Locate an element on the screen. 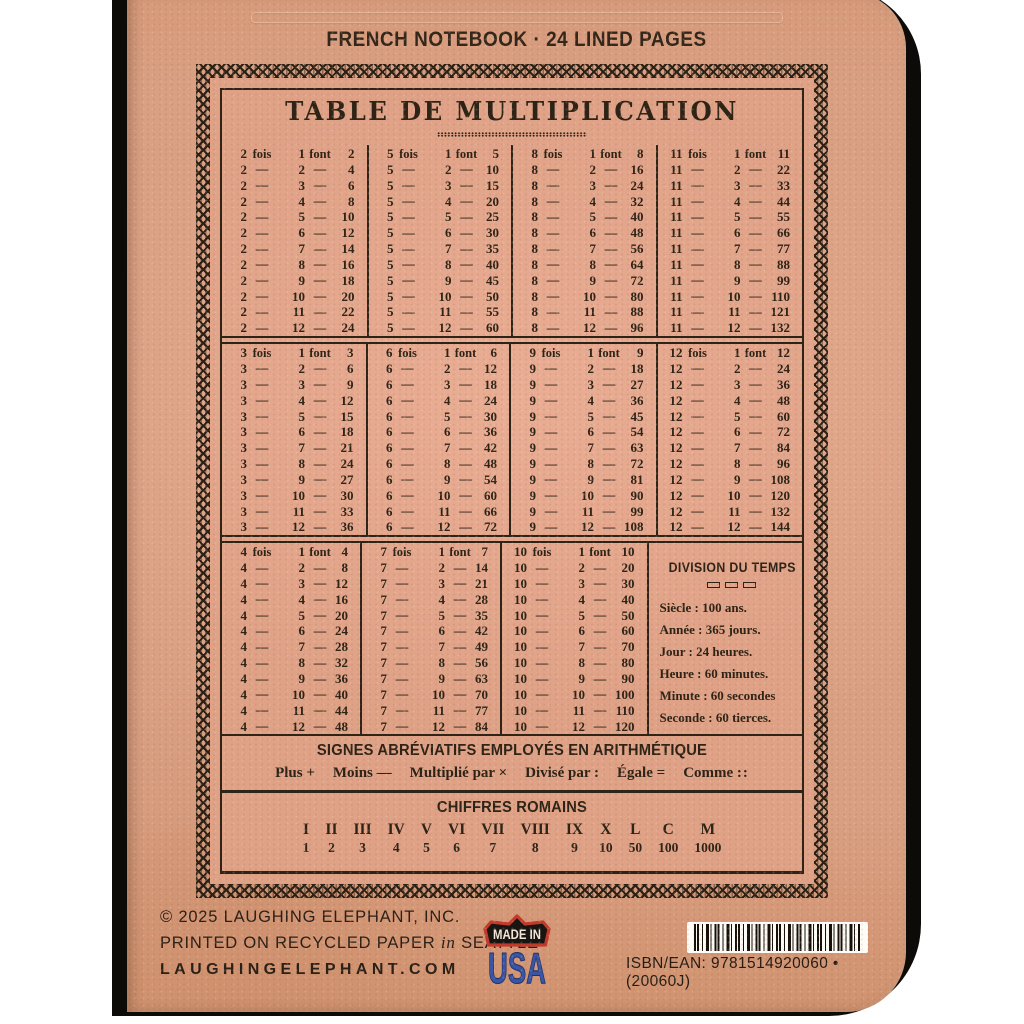 This screenshot has width=1024, height=1024. cell: 110 is located at coordinates (625, 710).